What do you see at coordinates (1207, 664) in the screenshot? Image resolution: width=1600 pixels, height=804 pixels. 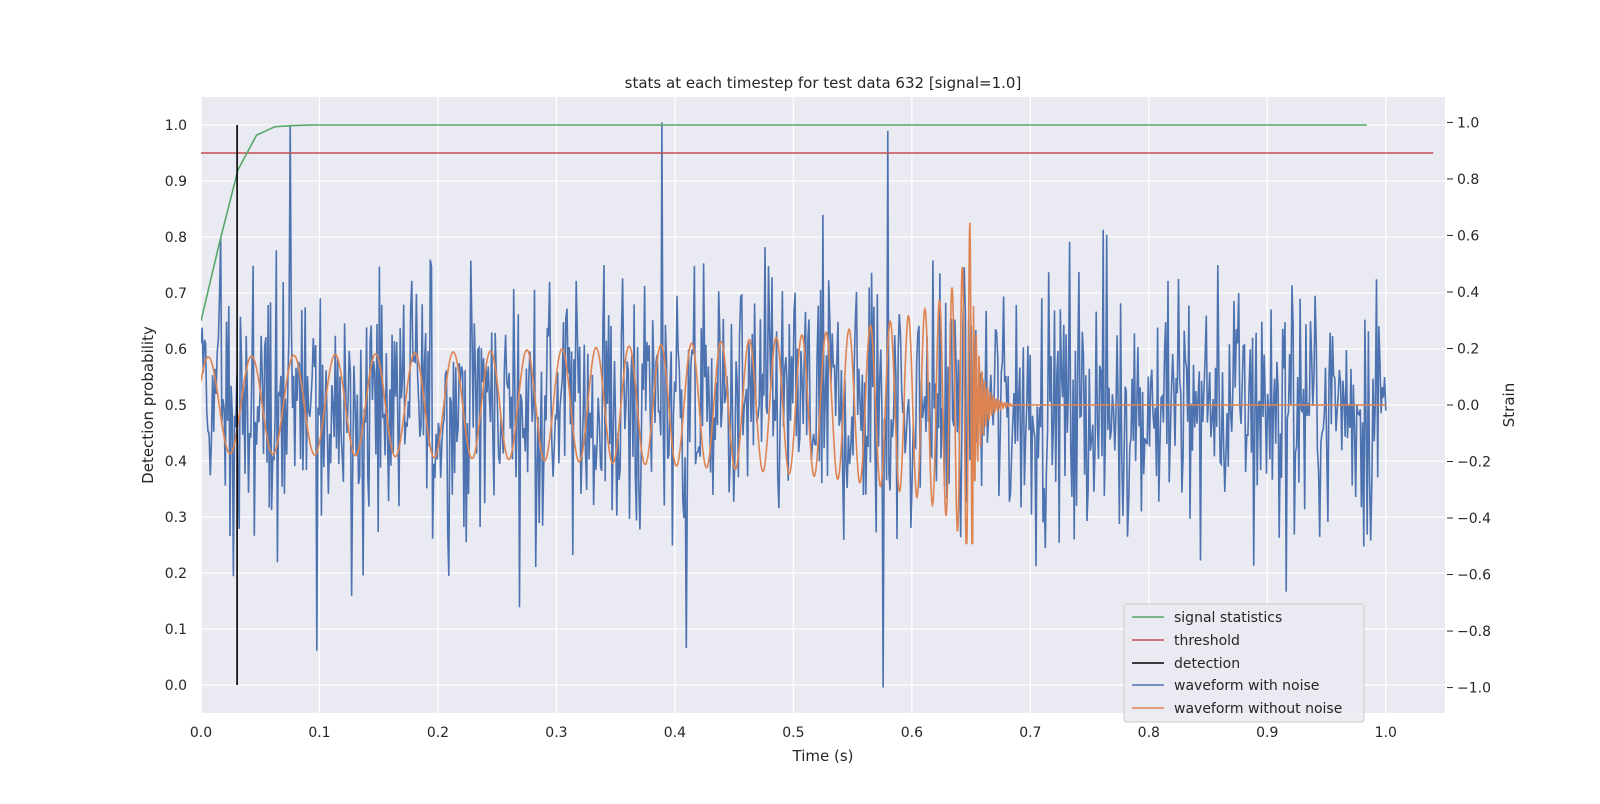 I see `legend-label-detection: detection` at bounding box center [1207, 664].